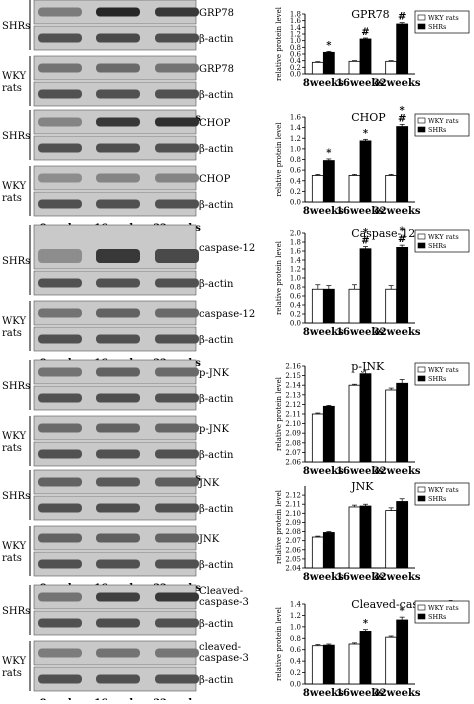 The width and height of the screenshot is (474, 704). What do you see at coordinates (442, 374) in the screenshot?
I see `legend-box` at bounding box center [442, 374].